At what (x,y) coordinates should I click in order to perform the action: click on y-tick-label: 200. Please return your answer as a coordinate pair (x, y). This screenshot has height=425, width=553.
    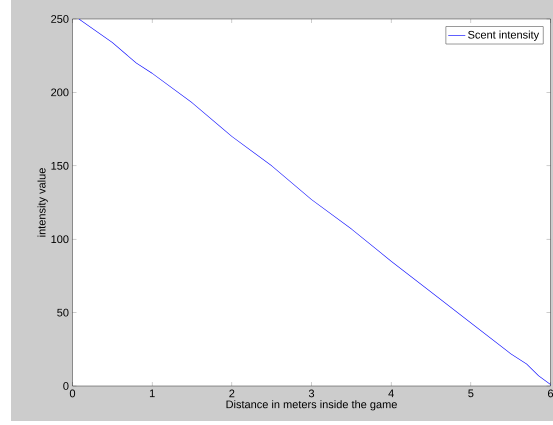
    Looking at the image, I should click on (60, 92).